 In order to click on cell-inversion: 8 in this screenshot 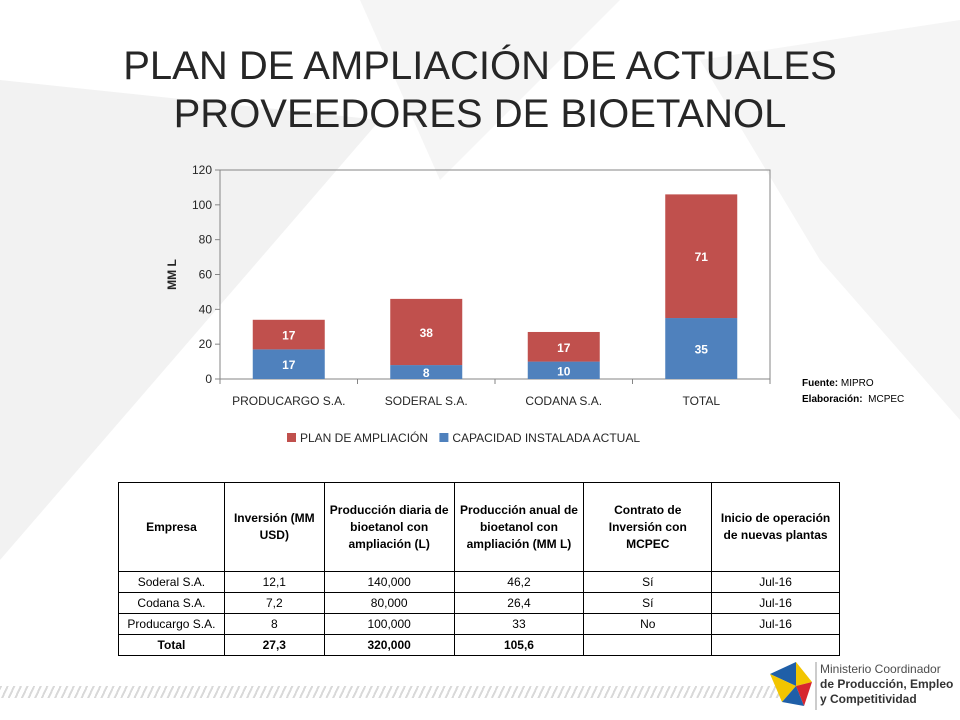, I will do `click(274, 624)`.